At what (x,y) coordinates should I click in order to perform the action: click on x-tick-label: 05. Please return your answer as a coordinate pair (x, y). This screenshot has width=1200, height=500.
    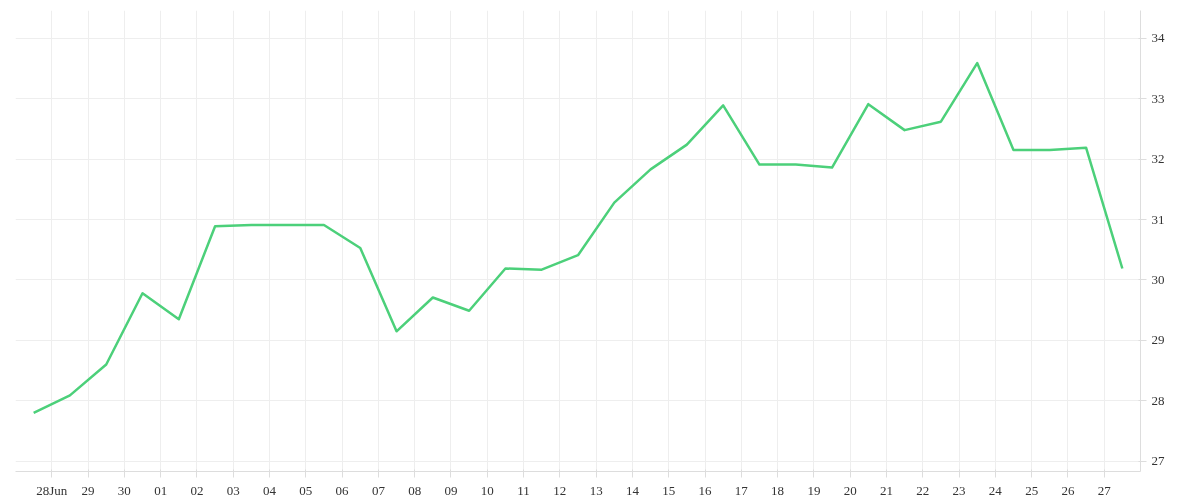
    Looking at the image, I should click on (306, 490).